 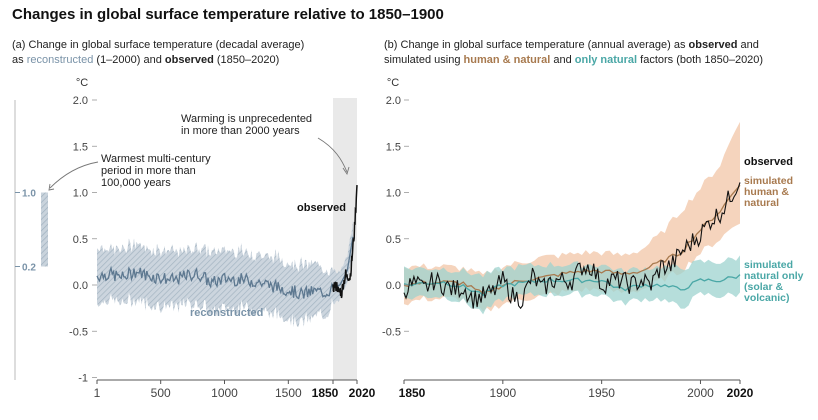 What do you see at coordinates (766, 192) in the screenshot?
I see `legend-human-natural: human &` at bounding box center [766, 192].